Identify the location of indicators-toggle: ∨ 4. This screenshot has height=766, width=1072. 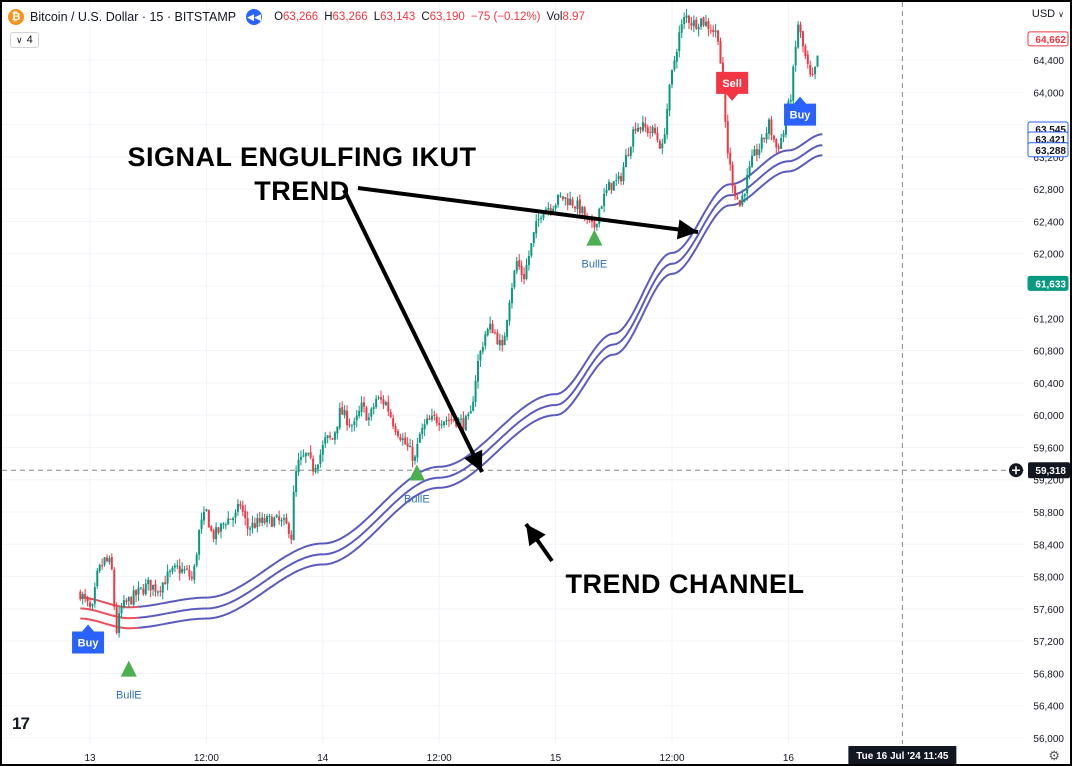
(24, 40).